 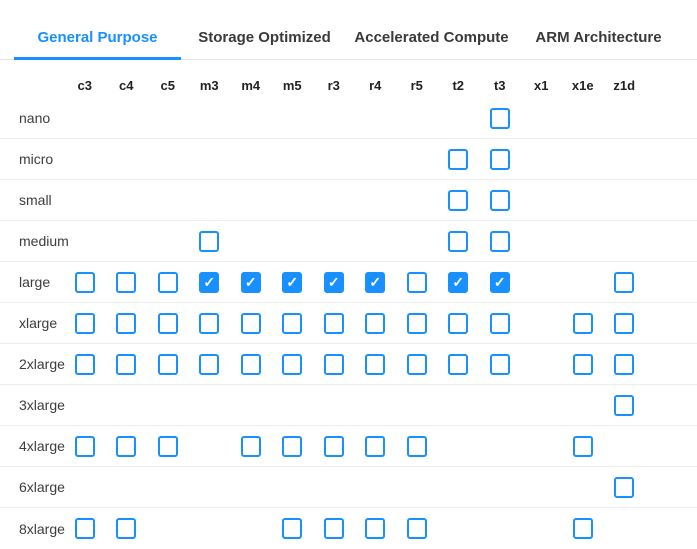 I want to click on checkbox-large-r5, so click(x=416, y=282).